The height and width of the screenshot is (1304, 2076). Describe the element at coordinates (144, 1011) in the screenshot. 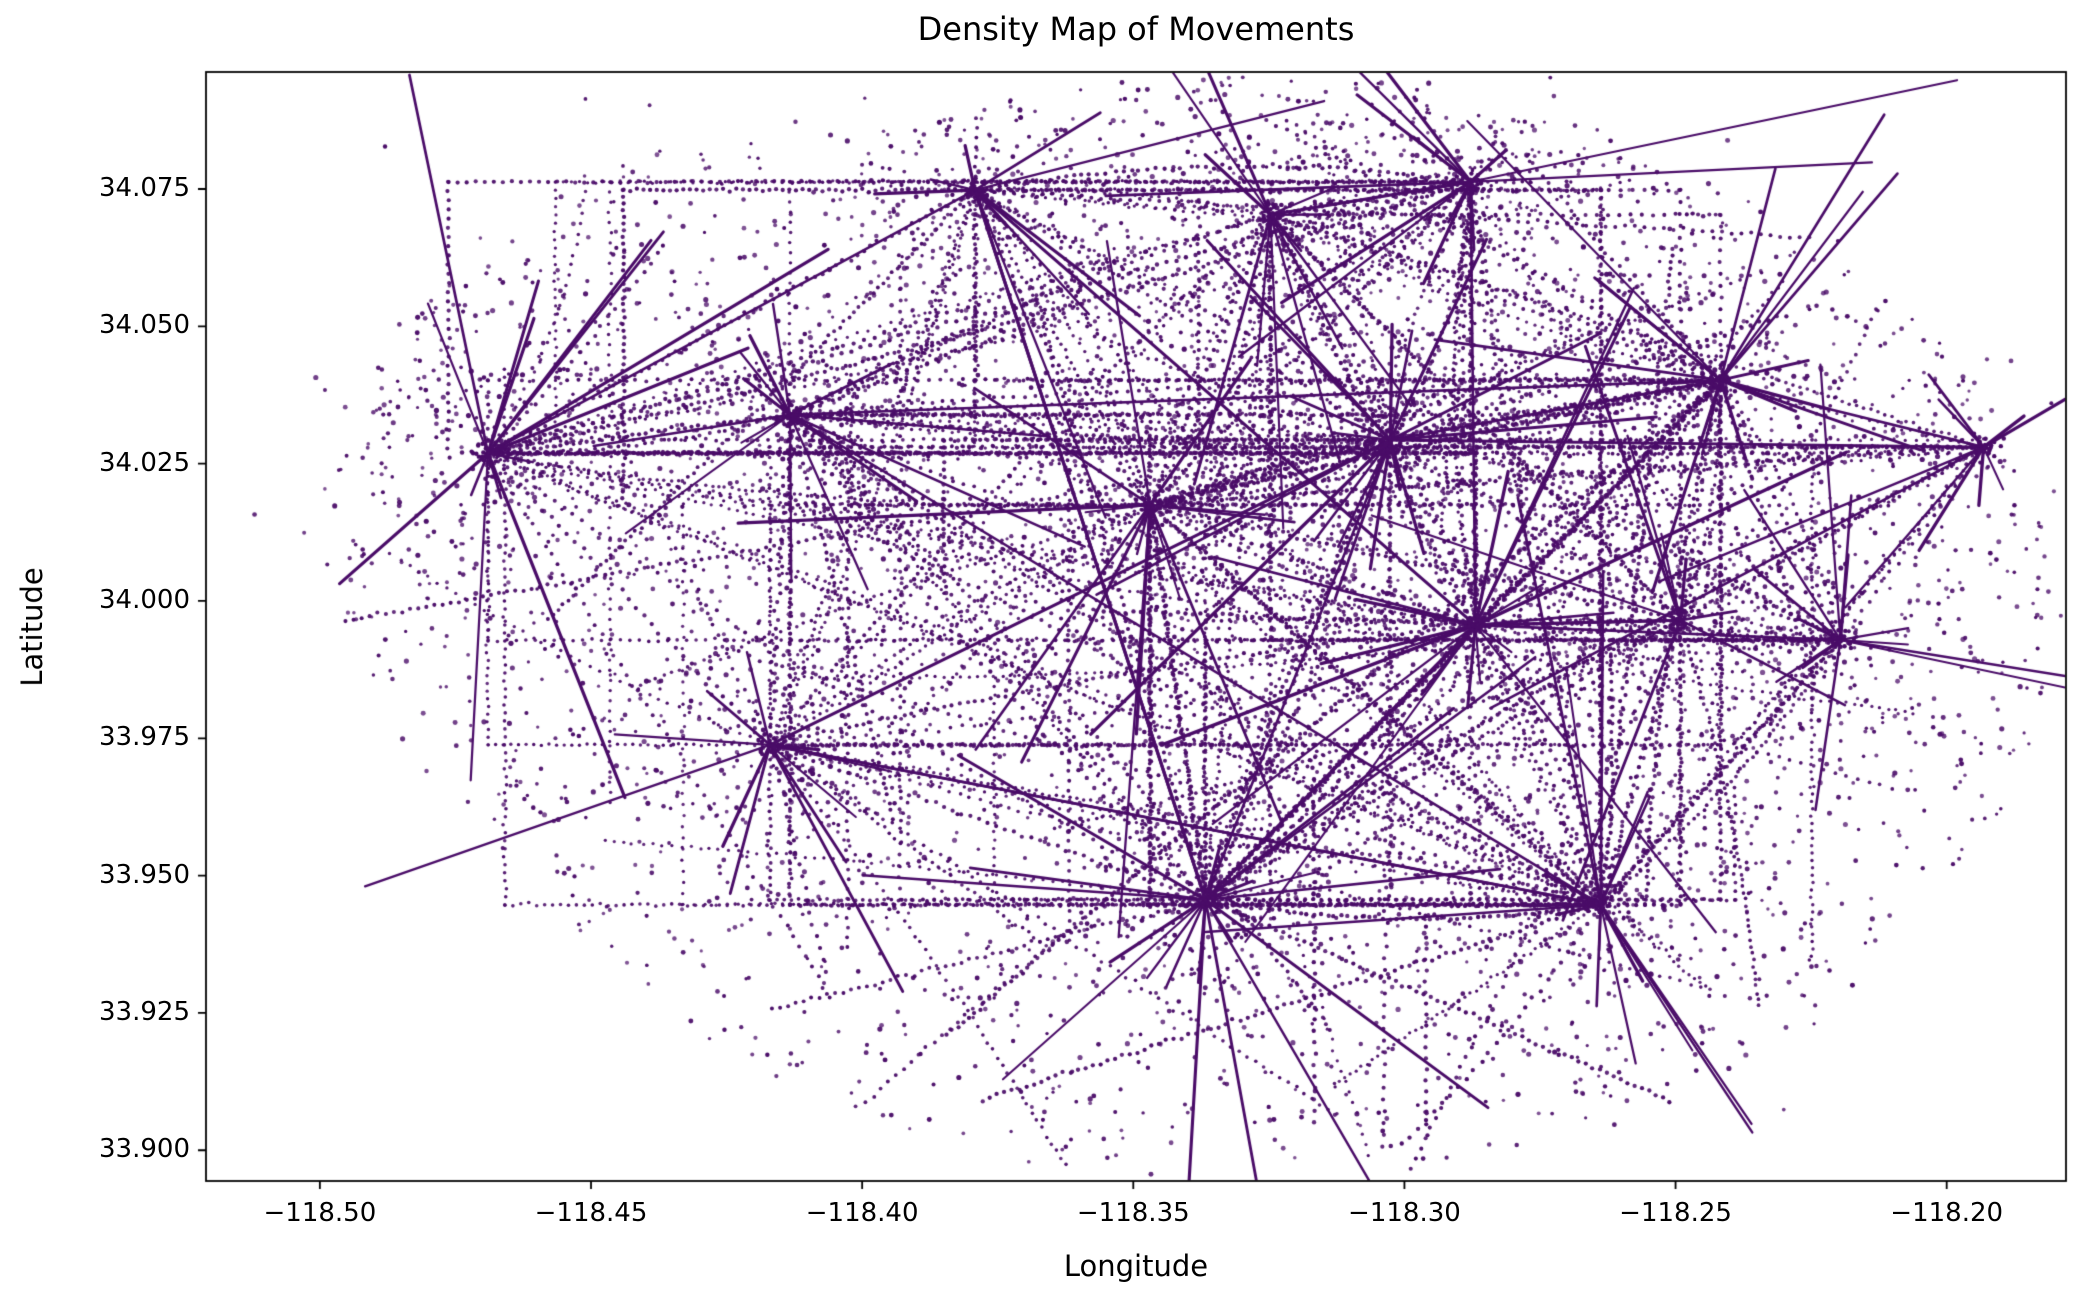

I see `y-tick-label: 33.925` at that location.